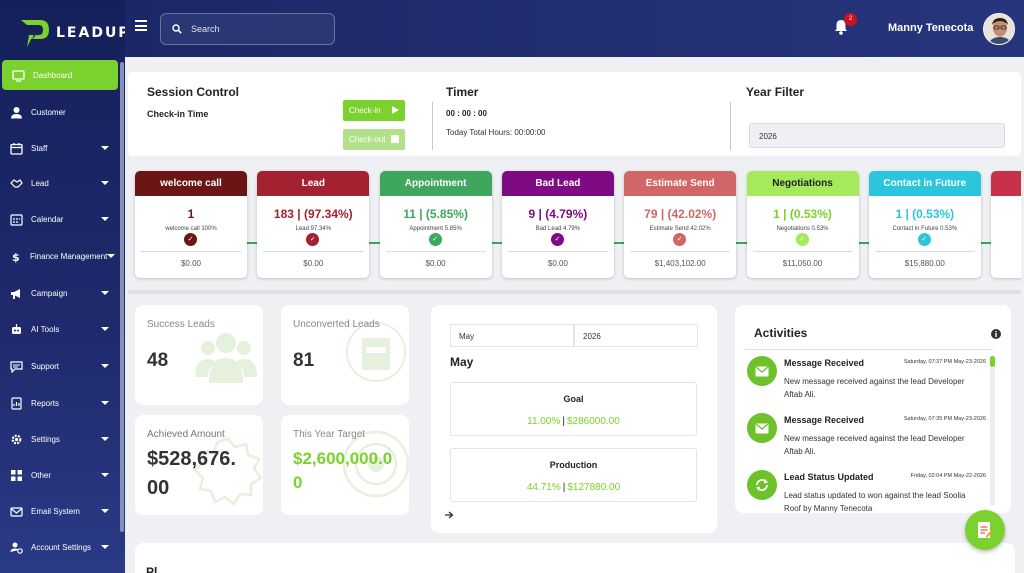 The image size is (1024, 573). What do you see at coordinates (345, 355) in the screenshot?
I see `unconverted-leads-card: Unconverted Leads 81` at bounding box center [345, 355].